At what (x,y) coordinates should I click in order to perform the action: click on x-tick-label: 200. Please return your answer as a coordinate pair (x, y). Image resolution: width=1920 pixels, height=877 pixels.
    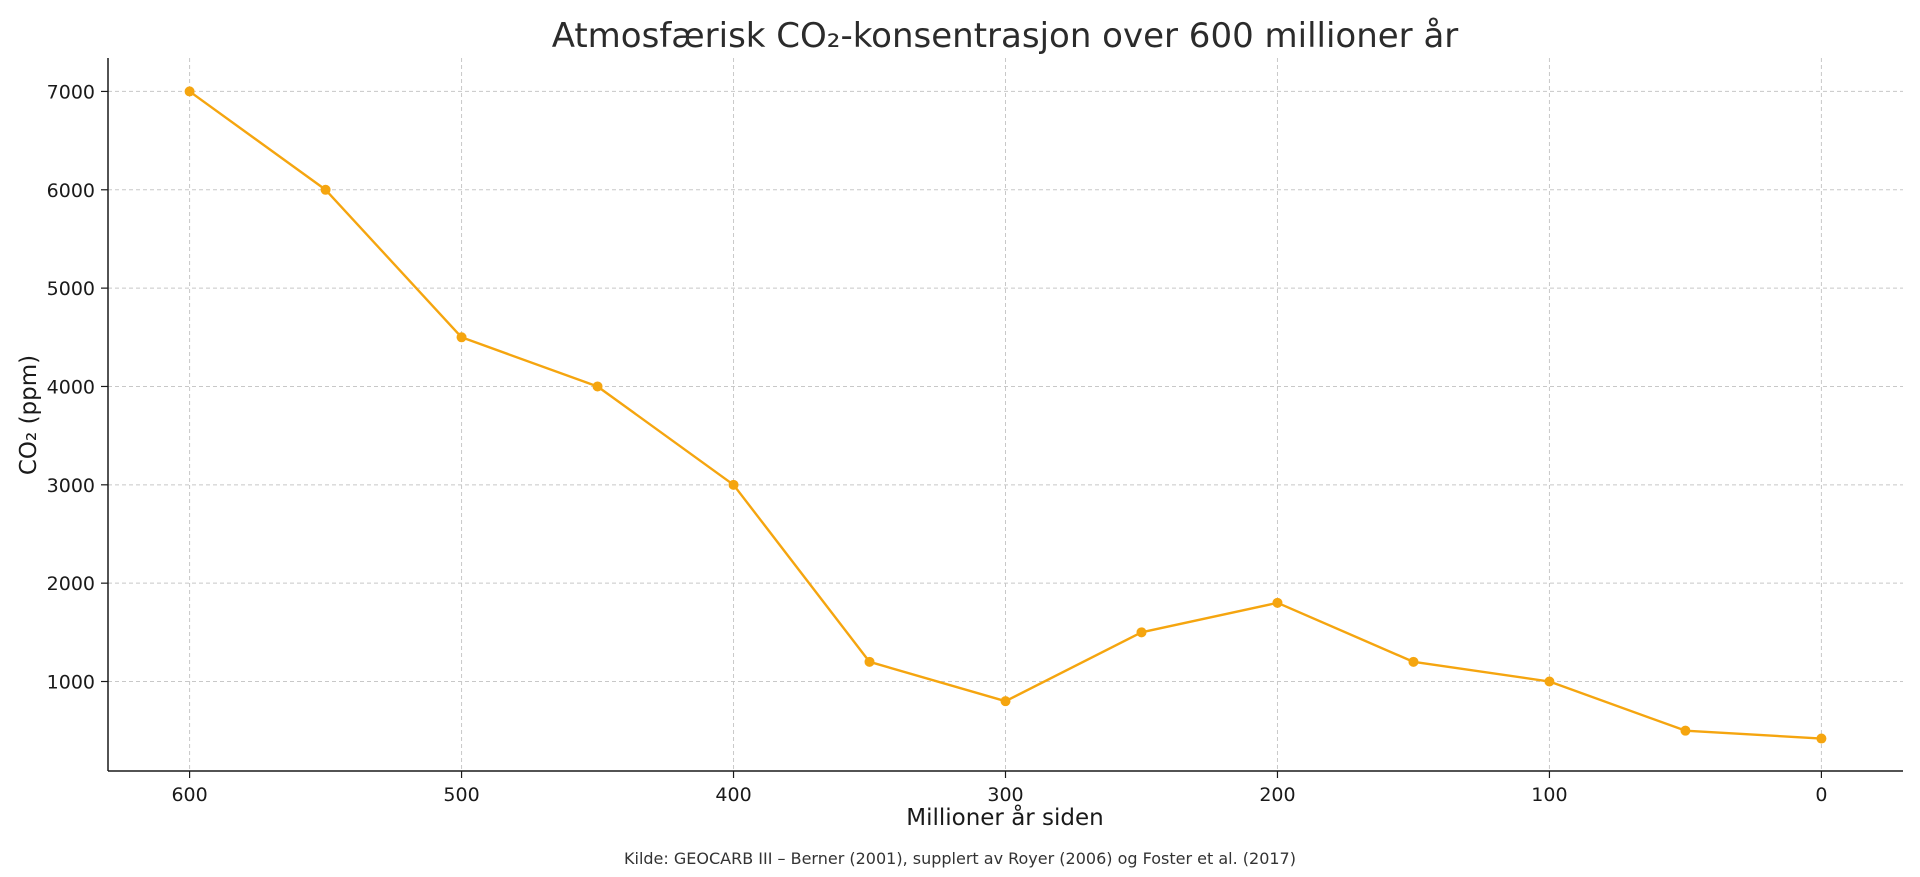
    Looking at the image, I should click on (1277, 795).